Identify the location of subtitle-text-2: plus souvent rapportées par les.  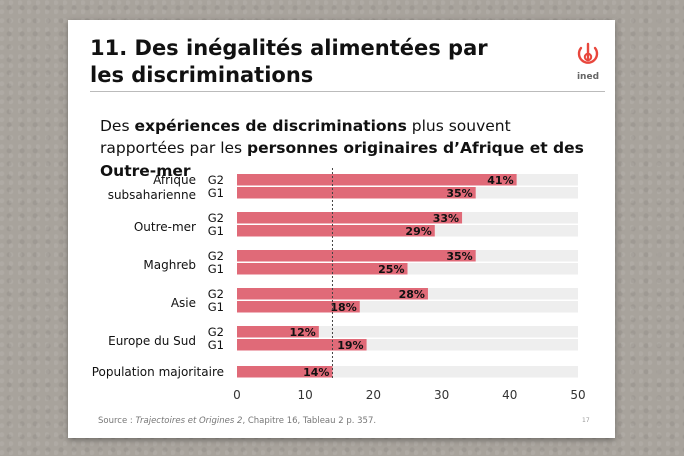
(305, 137).